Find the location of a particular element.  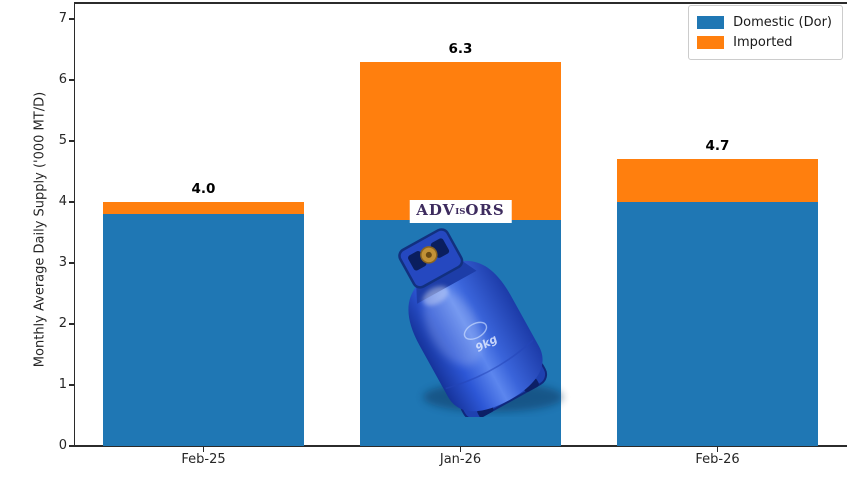

legend-label-imported: Imported is located at coordinates (763, 42).